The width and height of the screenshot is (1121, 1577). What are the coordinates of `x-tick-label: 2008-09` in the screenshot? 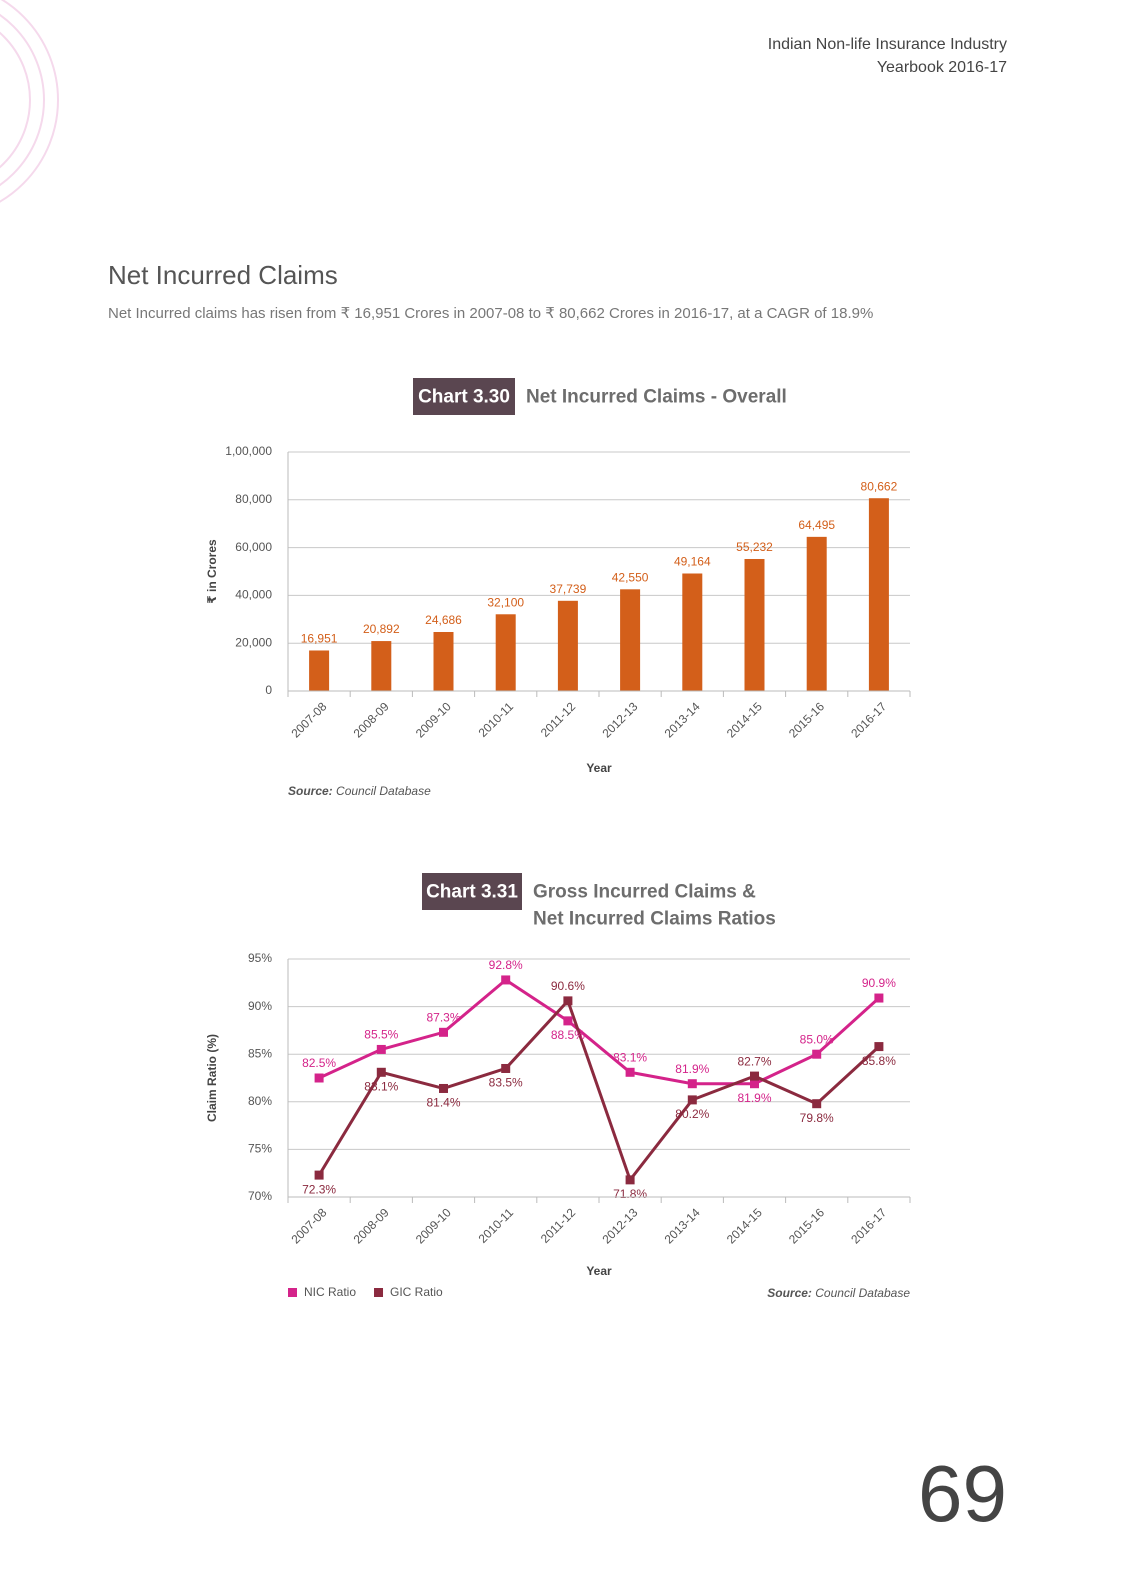 It's located at (371, 719).